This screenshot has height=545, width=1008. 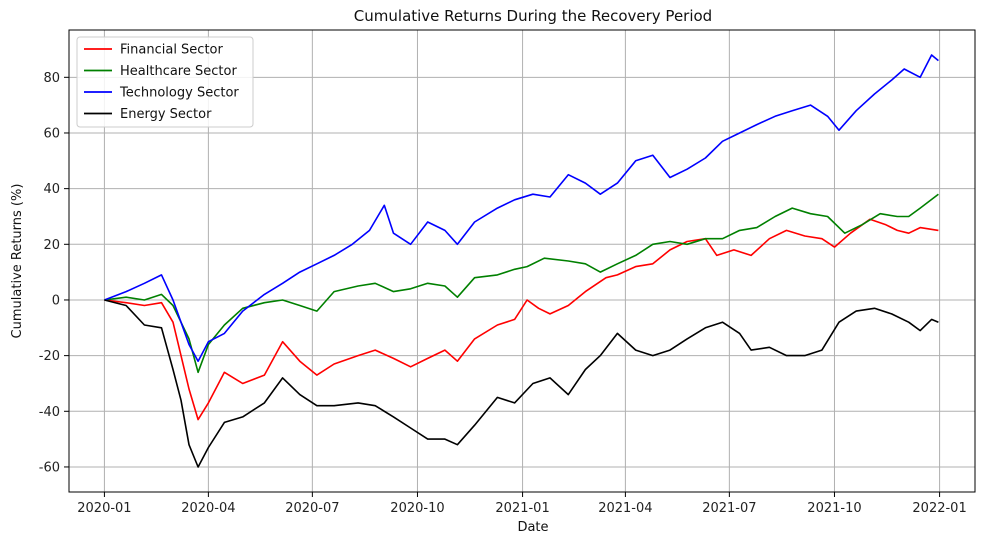 What do you see at coordinates (56, 300) in the screenshot?
I see `y-tick-label: 0` at bounding box center [56, 300].